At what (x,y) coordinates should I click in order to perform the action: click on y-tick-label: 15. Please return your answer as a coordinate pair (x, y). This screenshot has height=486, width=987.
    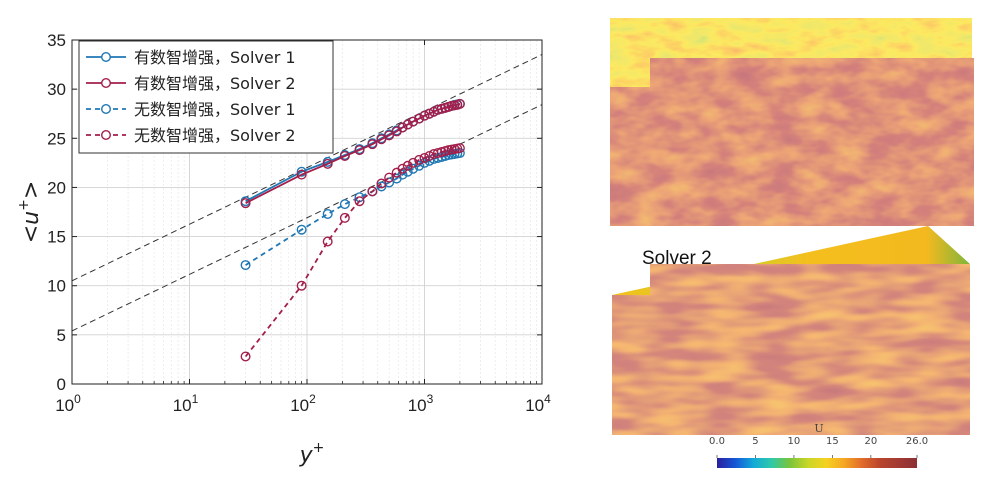
    Looking at the image, I should click on (56, 237).